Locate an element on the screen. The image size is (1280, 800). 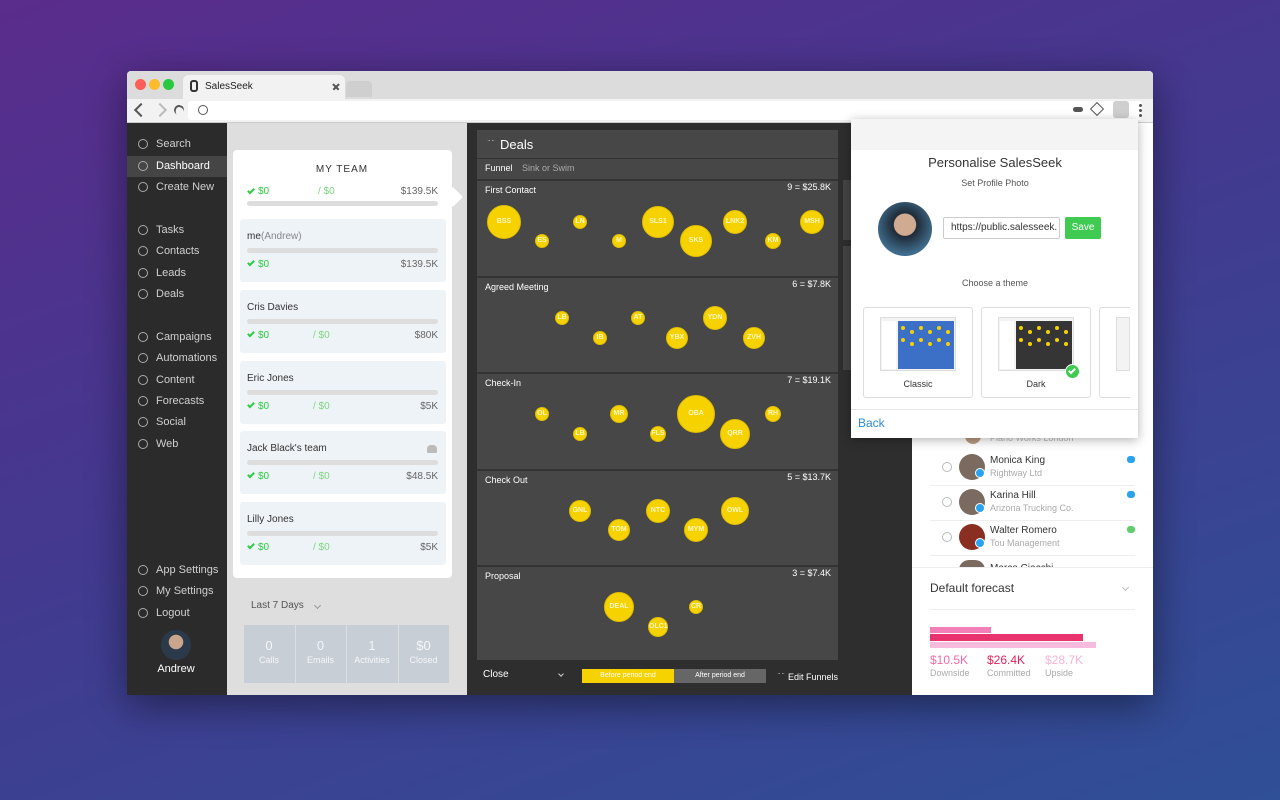
deal-bubble: OLC1 is located at coordinates (658, 627).